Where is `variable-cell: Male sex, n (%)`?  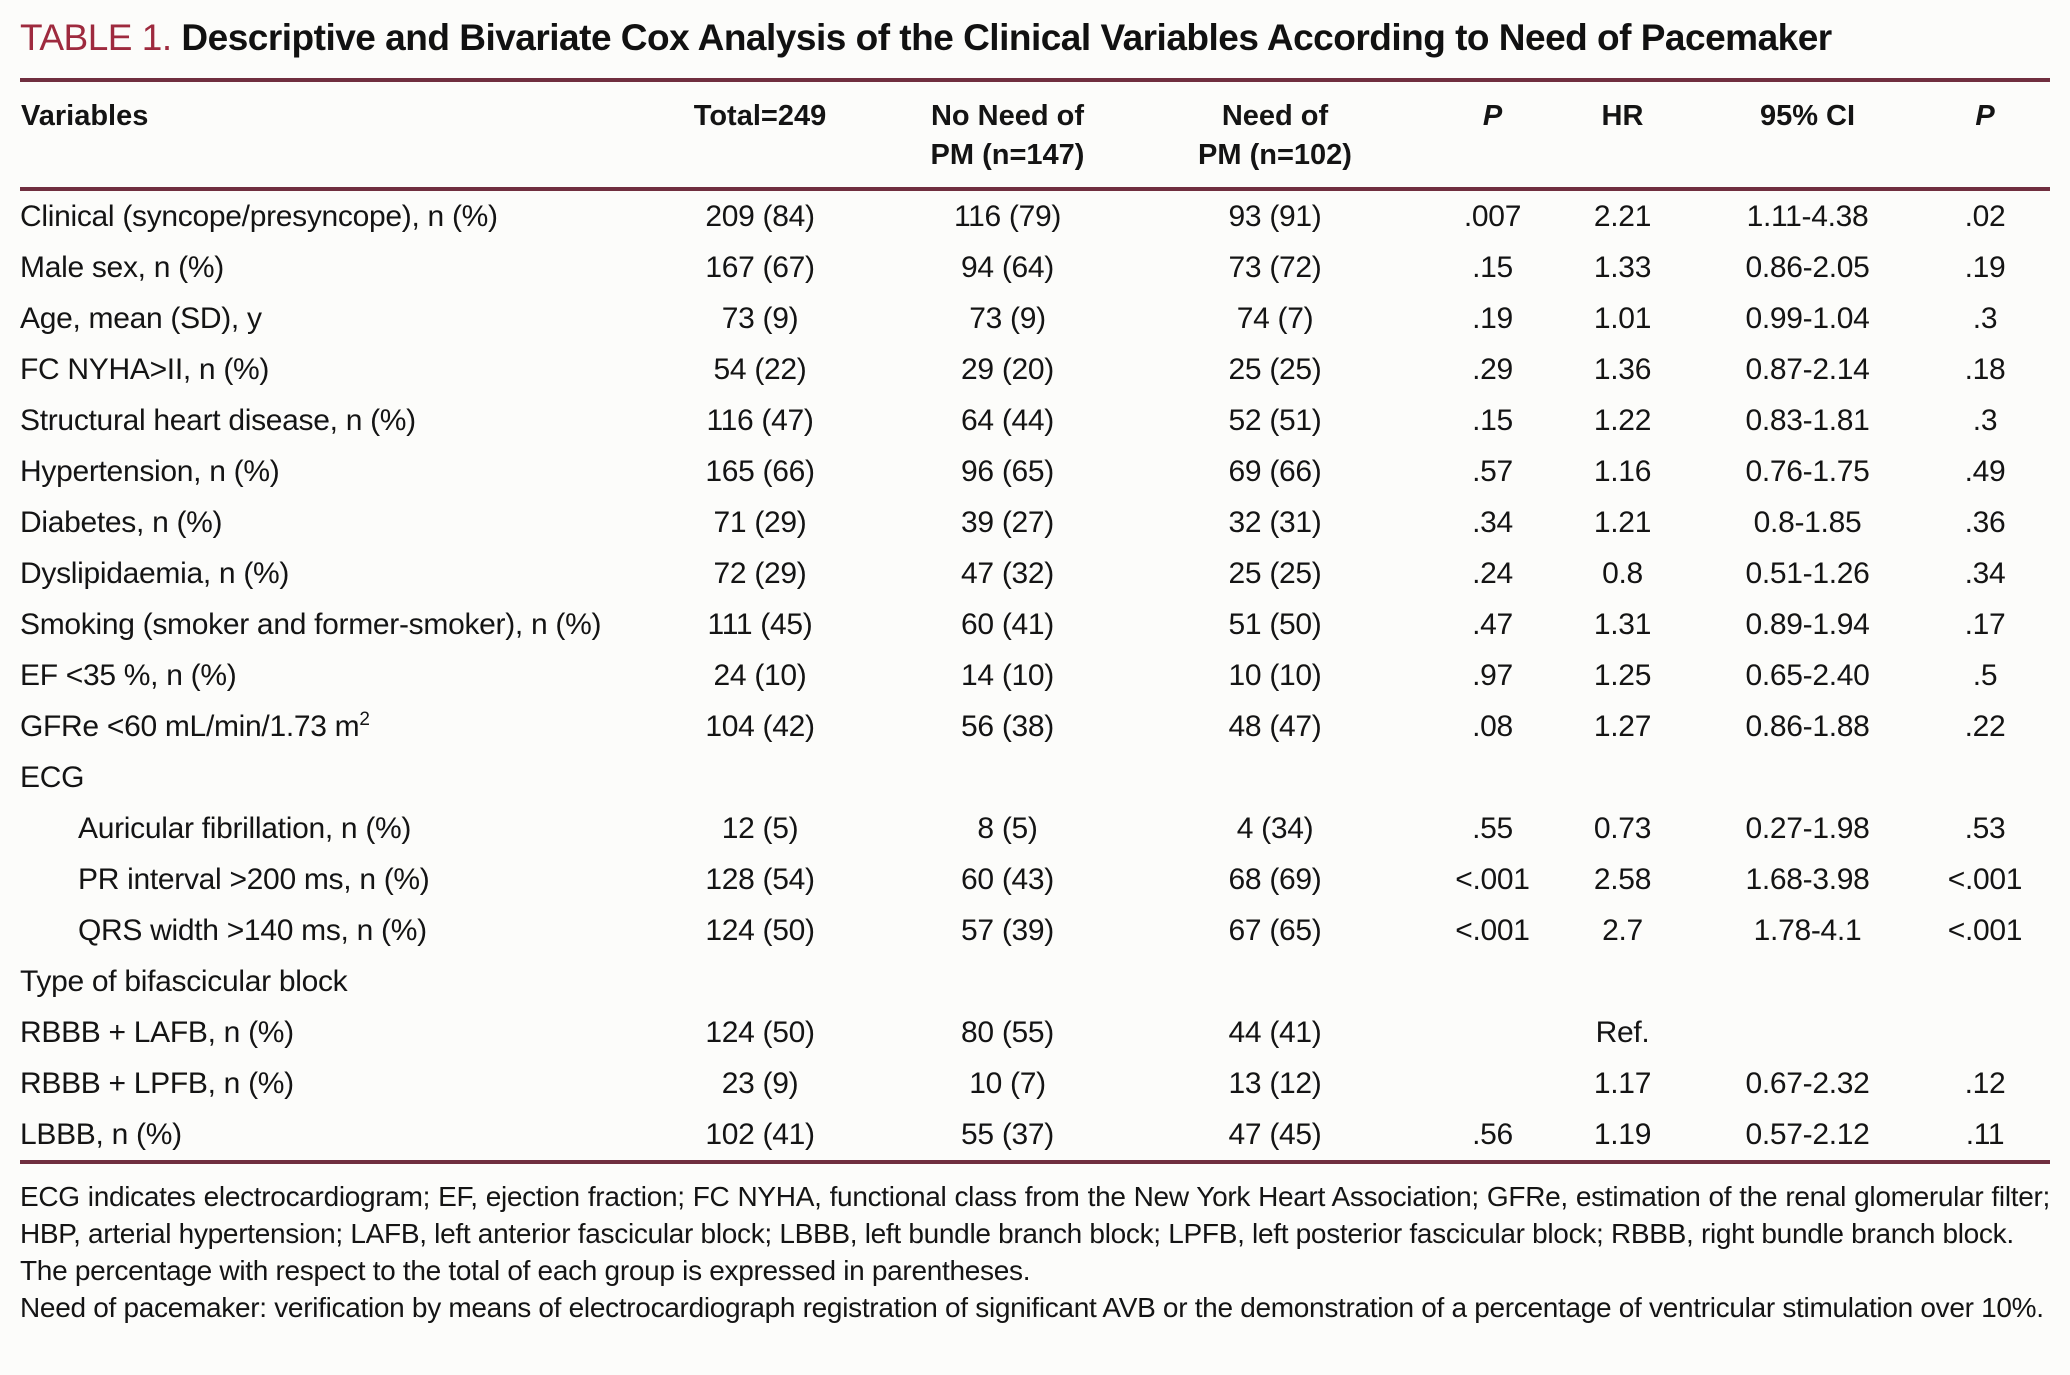 variable-cell: Male sex, n (%) is located at coordinates (122, 267).